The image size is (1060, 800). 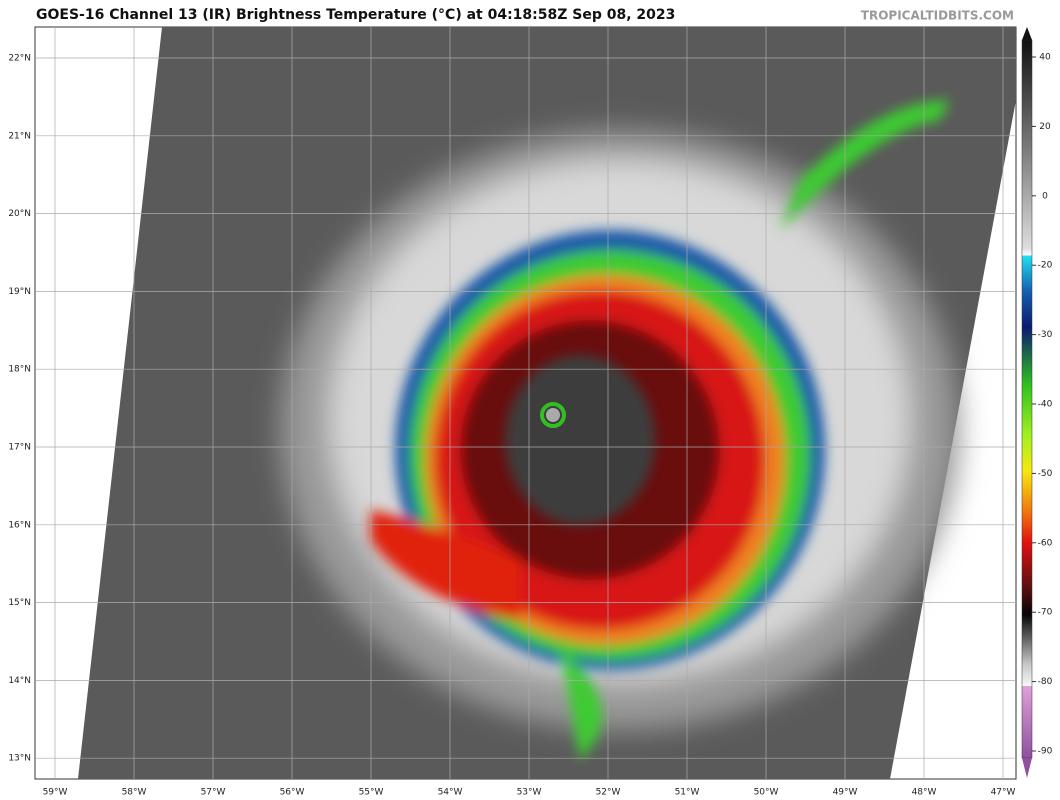 I want to click on lon-label: 55°W, so click(x=371, y=793).